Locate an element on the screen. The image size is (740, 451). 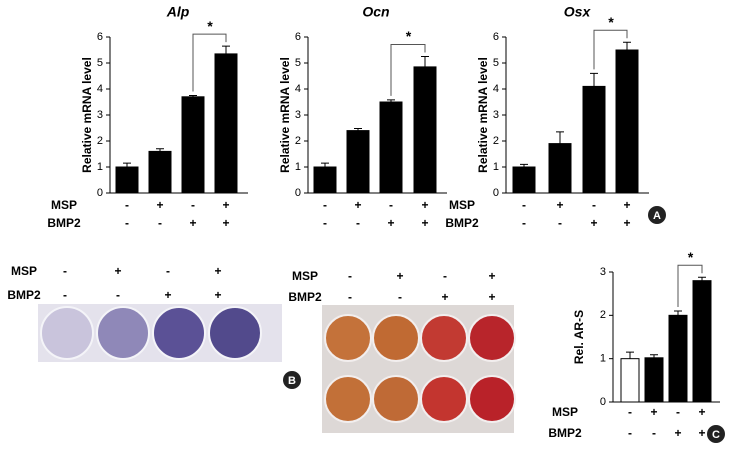
y-axis-label: Relative mRNA level is located at coordinates (87, 115).